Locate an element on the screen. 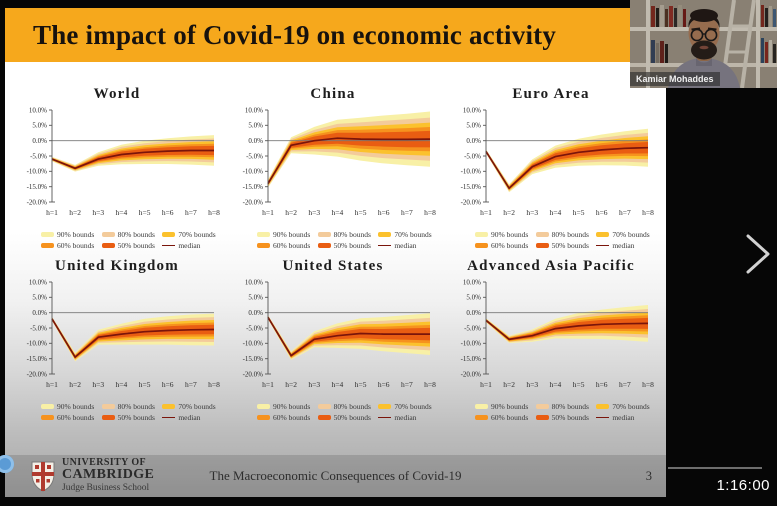  next-slide-button is located at coordinates (758, 254).